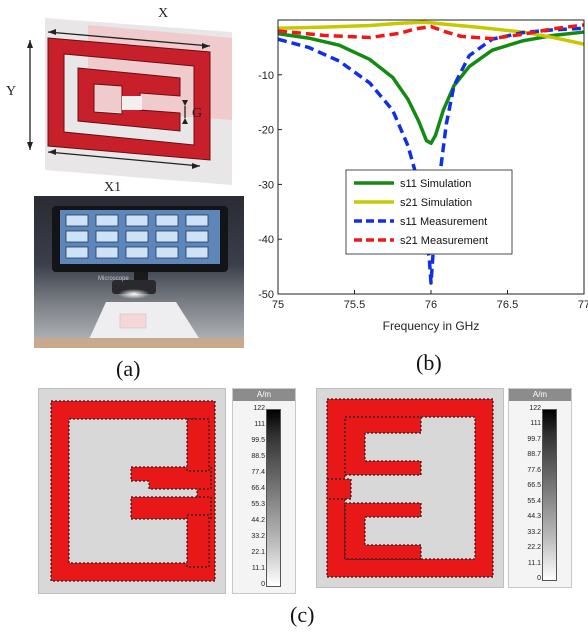 This screenshot has width=588, height=633. Describe the element at coordinates (429, 362) in the screenshot. I see `caption-b: (b)` at that location.